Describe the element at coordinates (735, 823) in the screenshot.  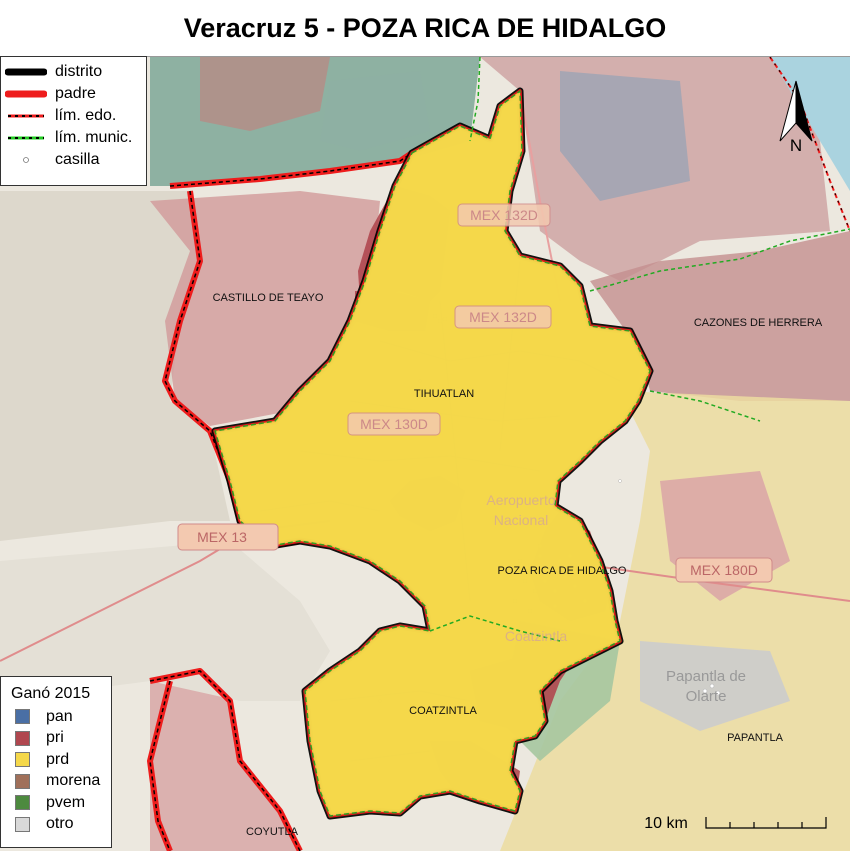
I see `scale-bar: 10 km` at that location.